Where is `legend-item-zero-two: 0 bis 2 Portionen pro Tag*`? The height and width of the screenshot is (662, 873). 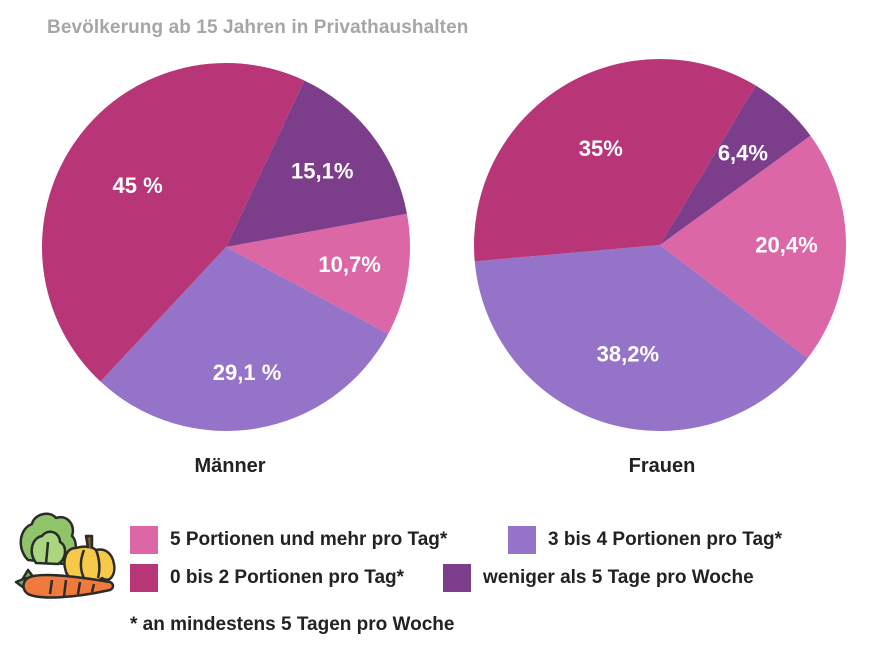 legend-item-zero-two: 0 bis 2 Portionen pro Tag* is located at coordinates (267, 578).